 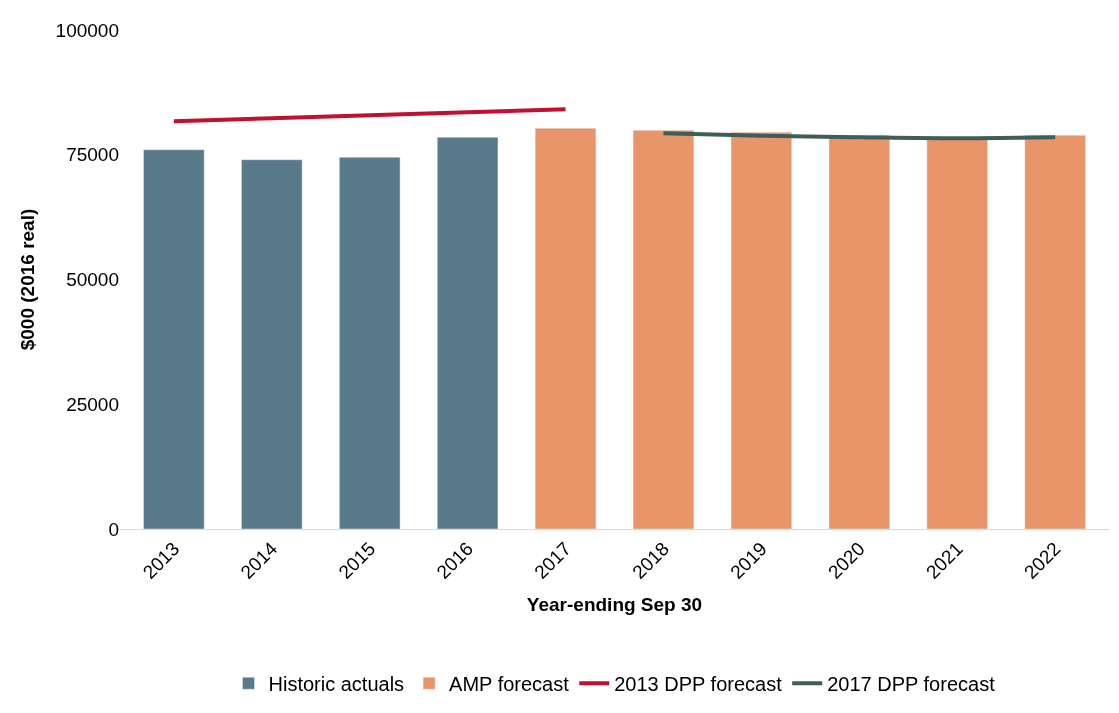 What do you see at coordinates (87, 30) in the screenshot?
I see `y-tick-label: 100000` at bounding box center [87, 30].